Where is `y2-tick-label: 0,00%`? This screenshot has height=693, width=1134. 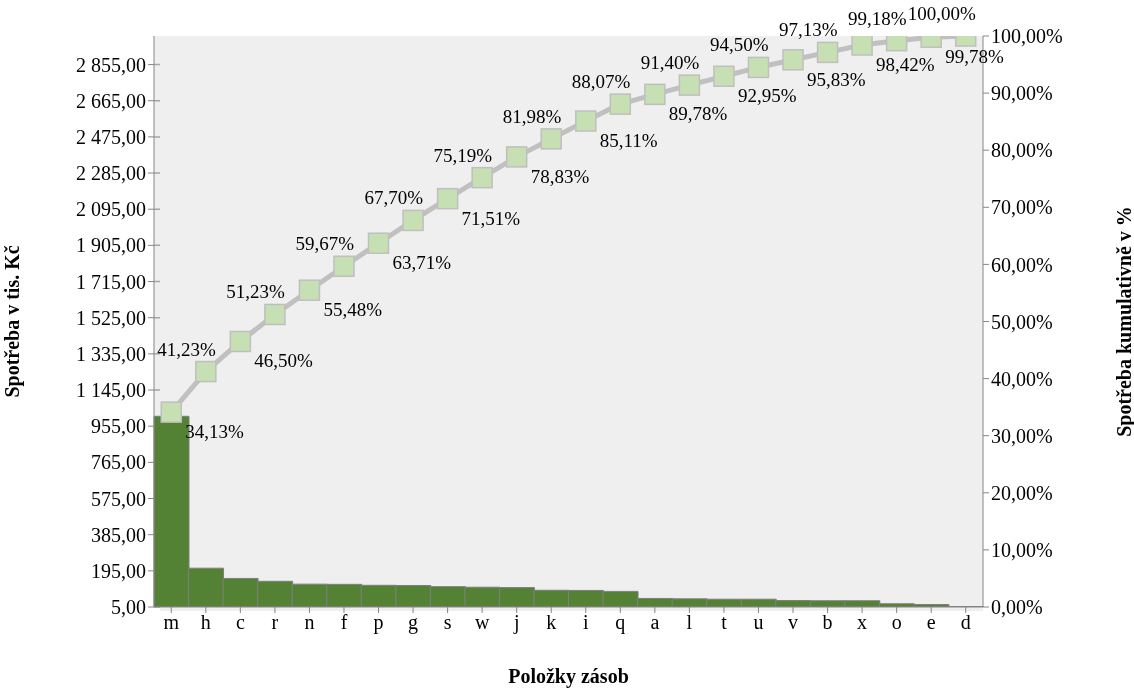 y2-tick-label: 0,00% is located at coordinates (1017, 607).